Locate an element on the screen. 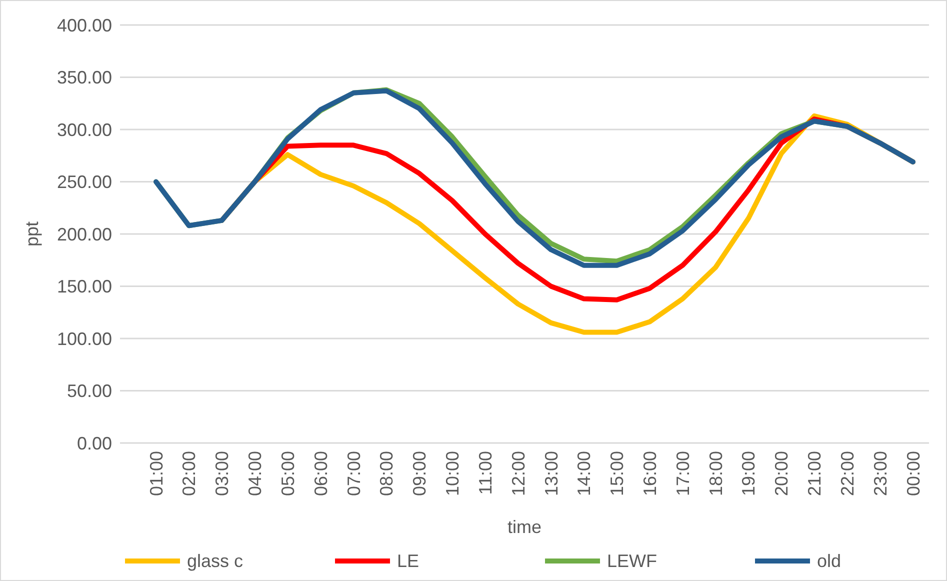 This screenshot has height=581, width=947. x-tick-label: 06:00 is located at coordinates (320, 473).